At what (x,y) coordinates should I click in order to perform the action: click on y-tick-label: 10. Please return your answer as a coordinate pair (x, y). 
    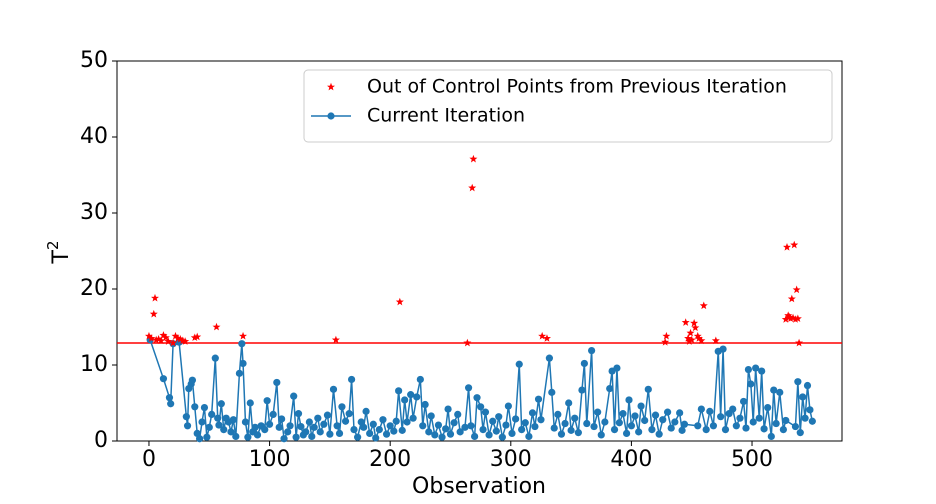
    Looking at the image, I should click on (94, 364).